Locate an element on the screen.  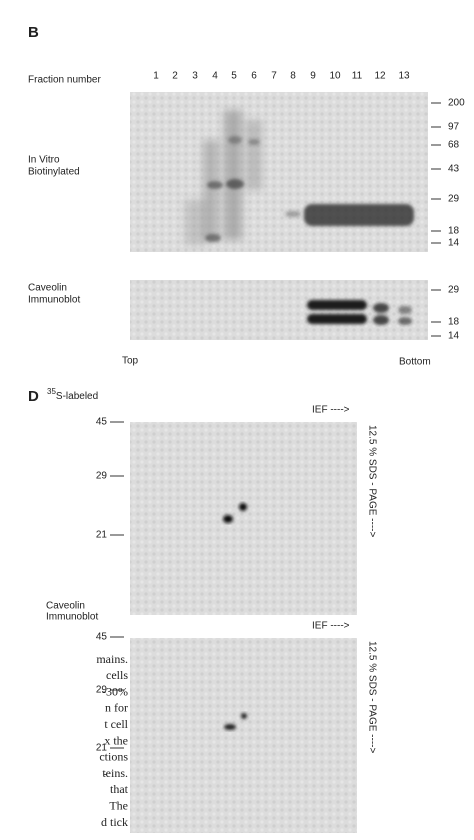
fraction-number: 3 is located at coordinates (195, 76).